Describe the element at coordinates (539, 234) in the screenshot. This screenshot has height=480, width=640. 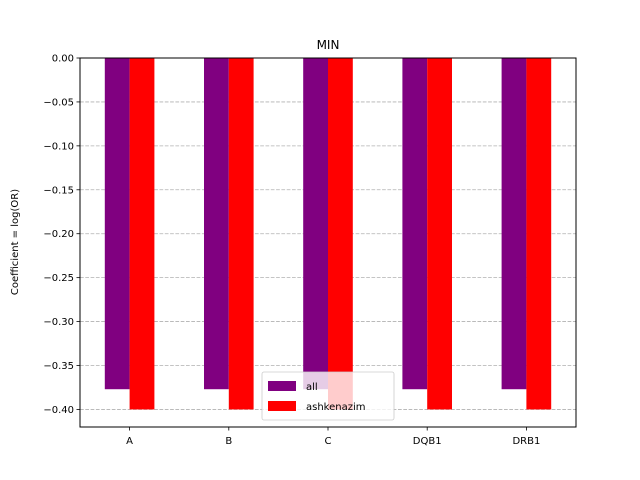
I see `bar-ashkenazim-DRB1` at that location.